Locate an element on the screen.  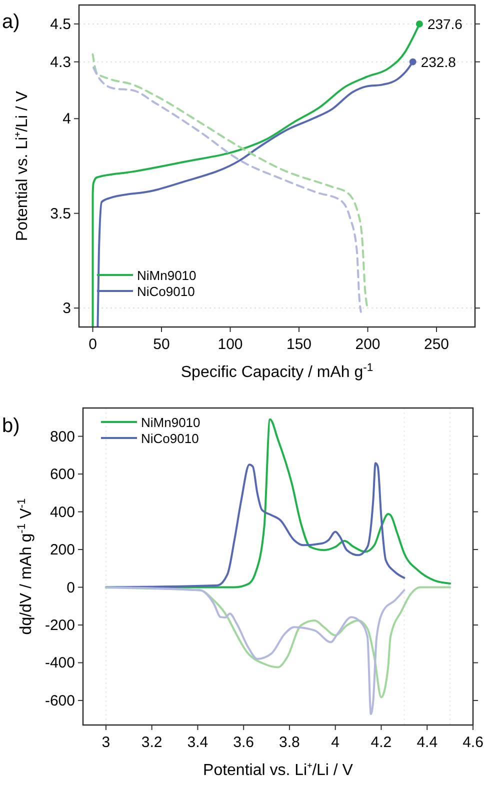
y-tick-label: 0 is located at coordinates (70, 587).